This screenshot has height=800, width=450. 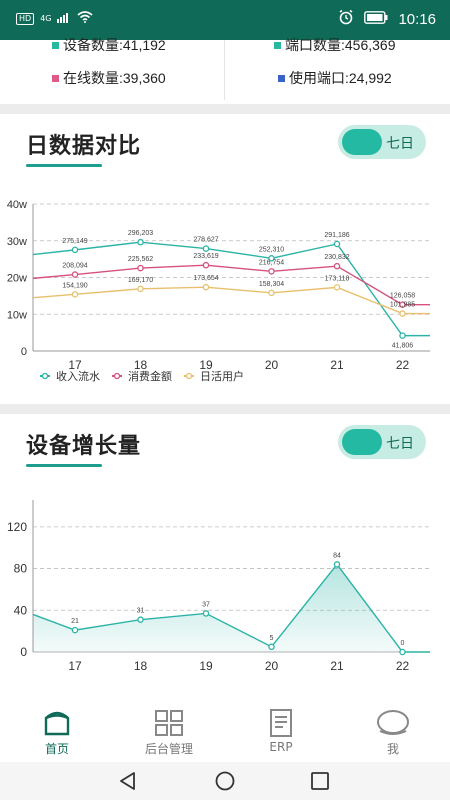 What do you see at coordinates (417, 19) in the screenshot?
I see `status-time: 10:16` at bounding box center [417, 19].